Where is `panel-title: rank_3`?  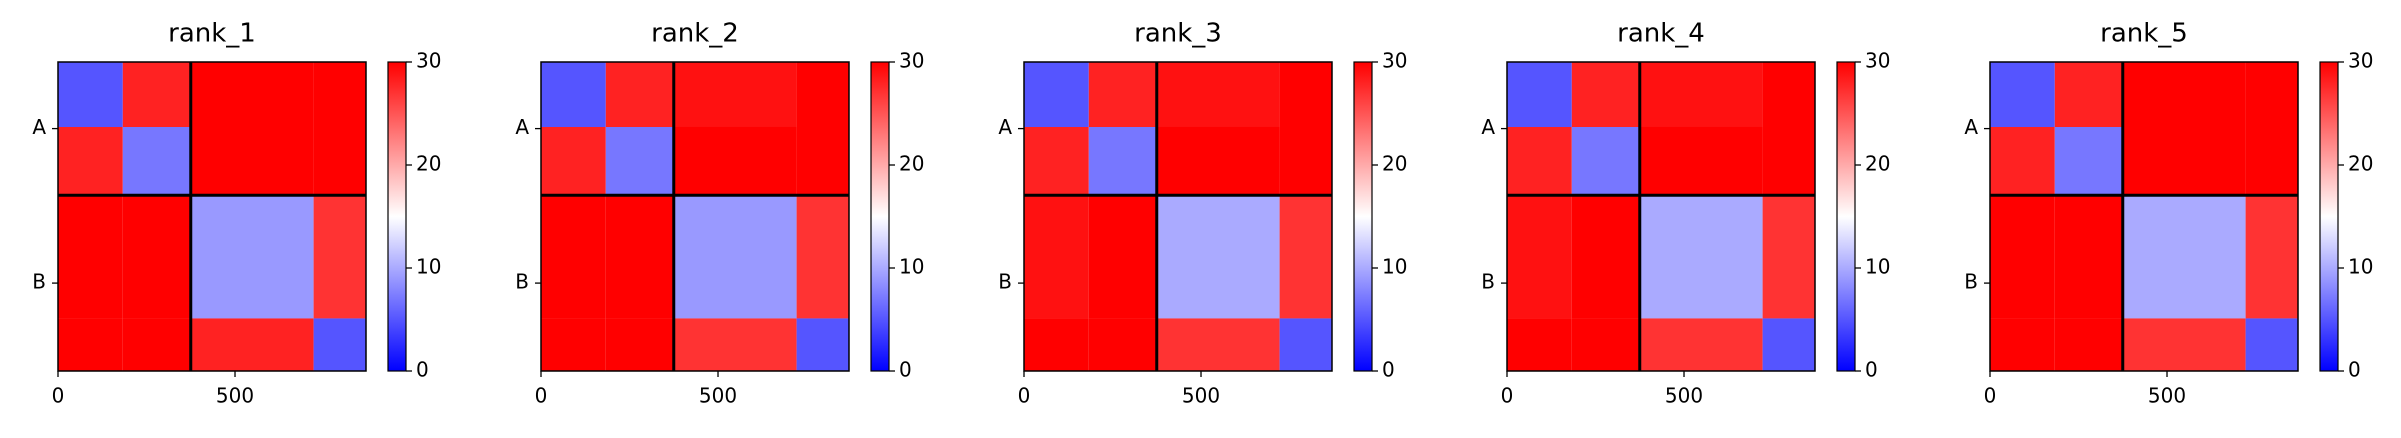
panel-title: rank_3 is located at coordinates (1178, 34).